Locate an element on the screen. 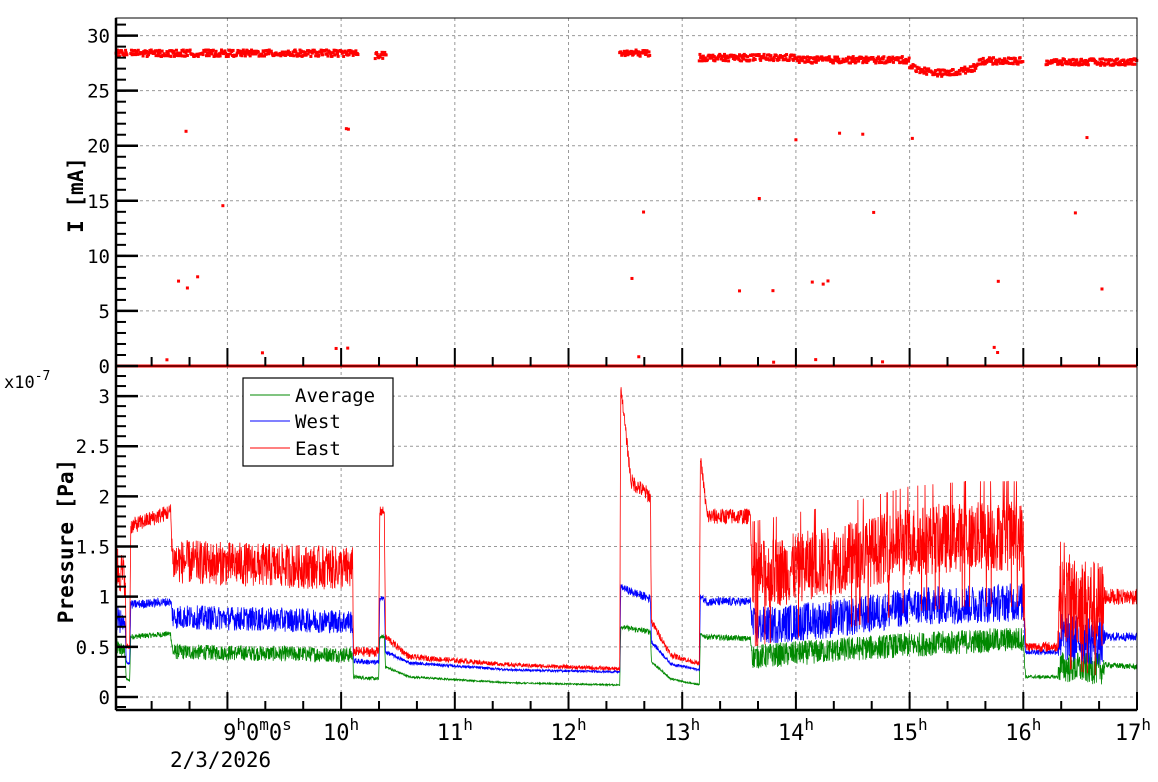 This screenshot has width=1158, height=782. legend: Average West East is located at coordinates (318, 422).